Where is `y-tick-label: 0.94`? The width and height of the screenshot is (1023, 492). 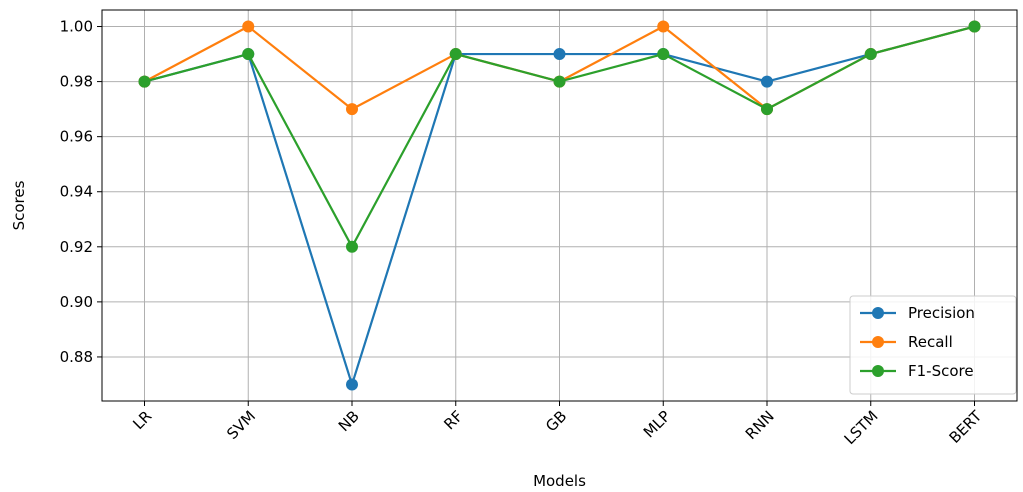
y-tick-label: 0.94 is located at coordinates (76, 192).